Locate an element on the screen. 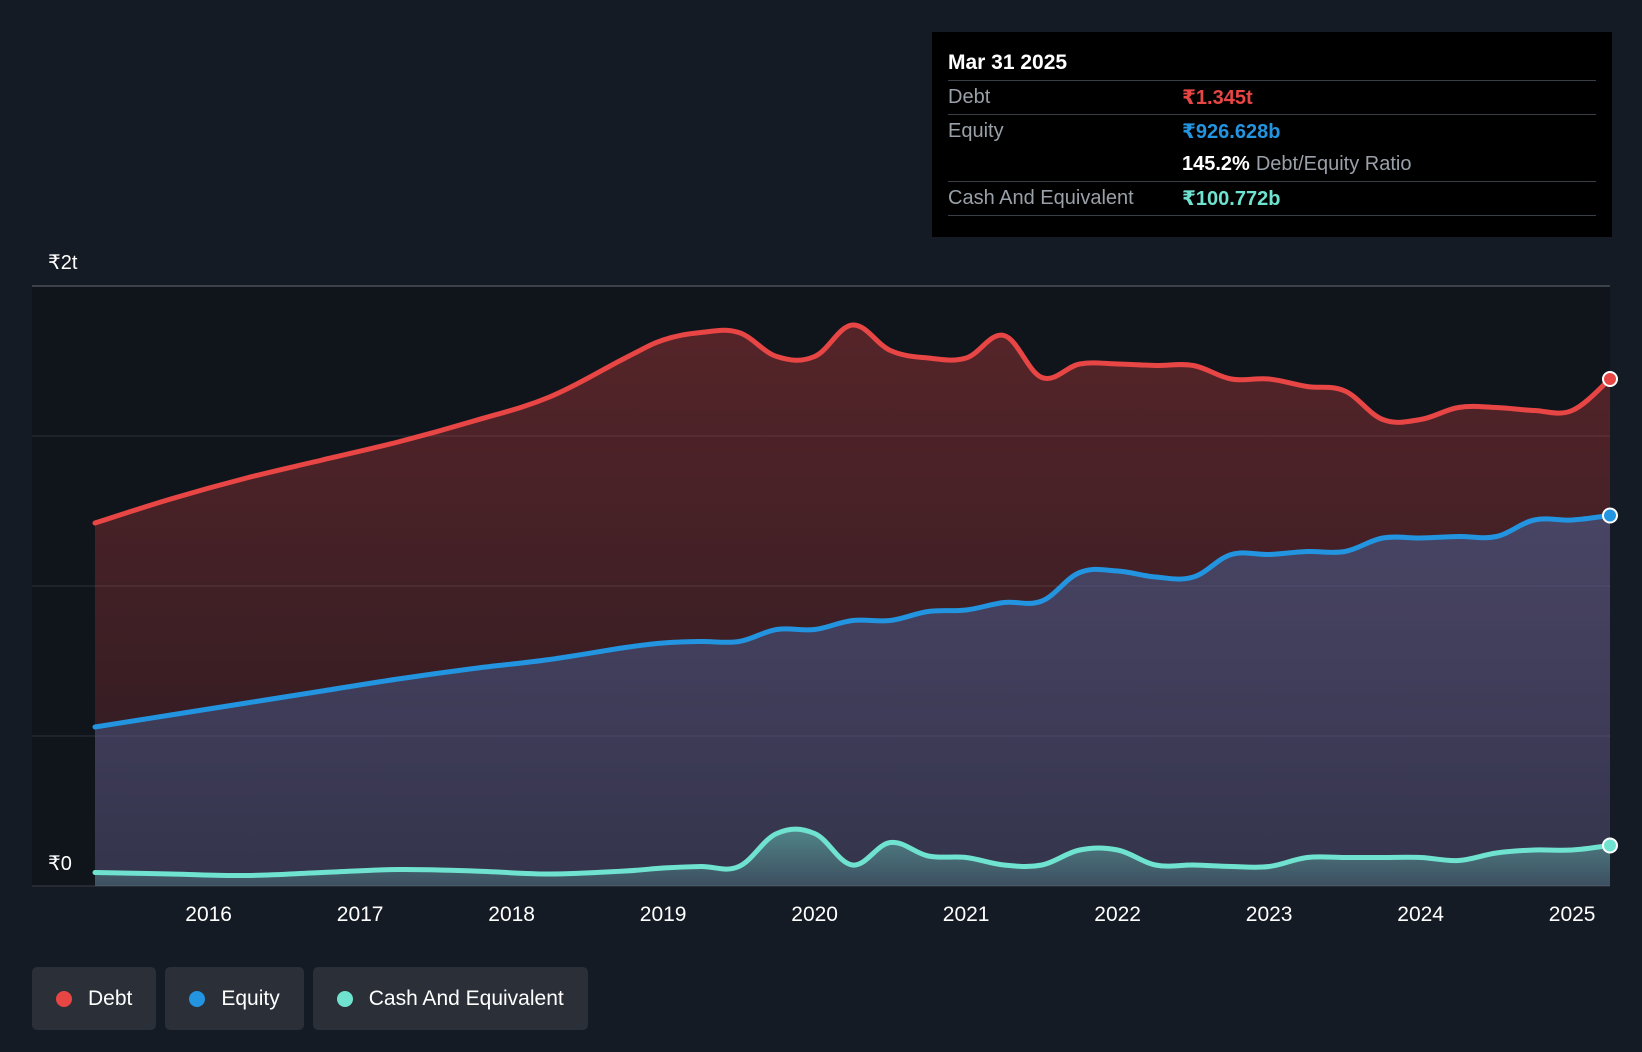 This screenshot has height=1052, width=1642. x-tick-2023: 2023 is located at coordinates (1269, 914).